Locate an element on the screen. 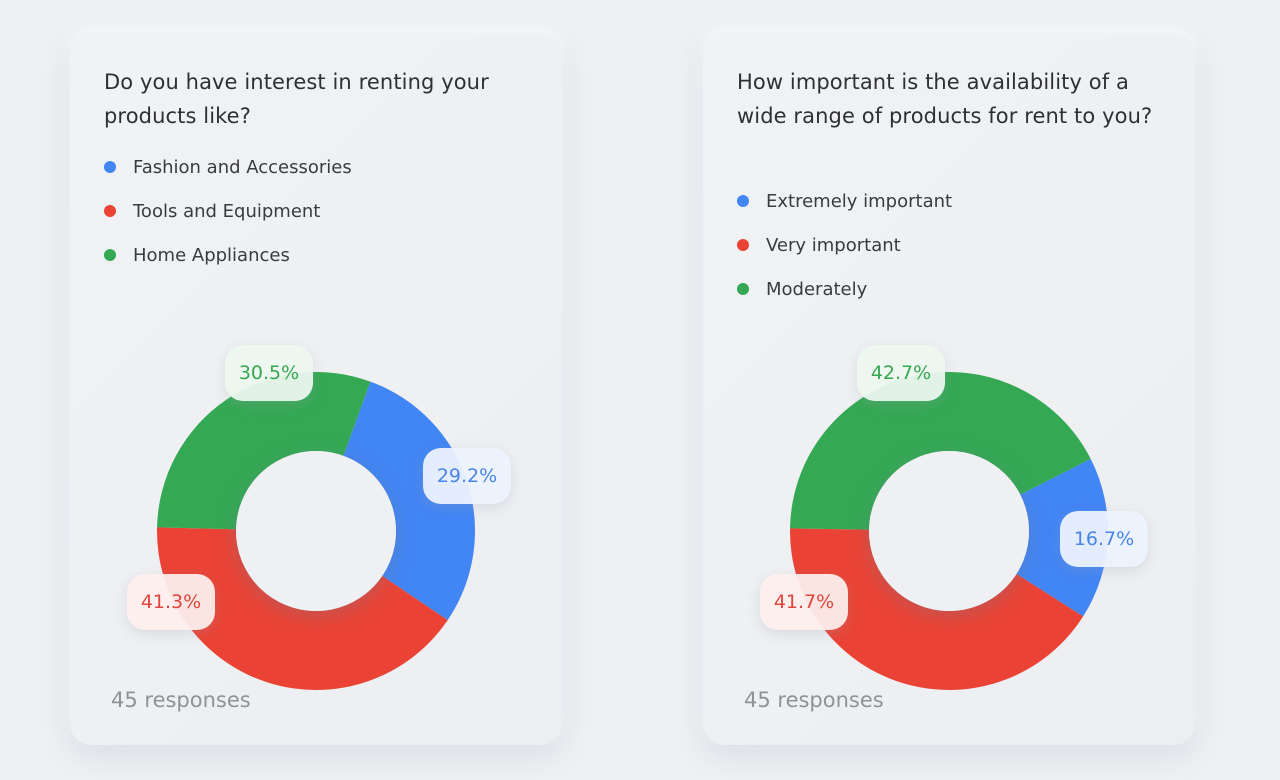 This screenshot has height=780, width=1280. value-label: 29.2% is located at coordinates (467, 476).